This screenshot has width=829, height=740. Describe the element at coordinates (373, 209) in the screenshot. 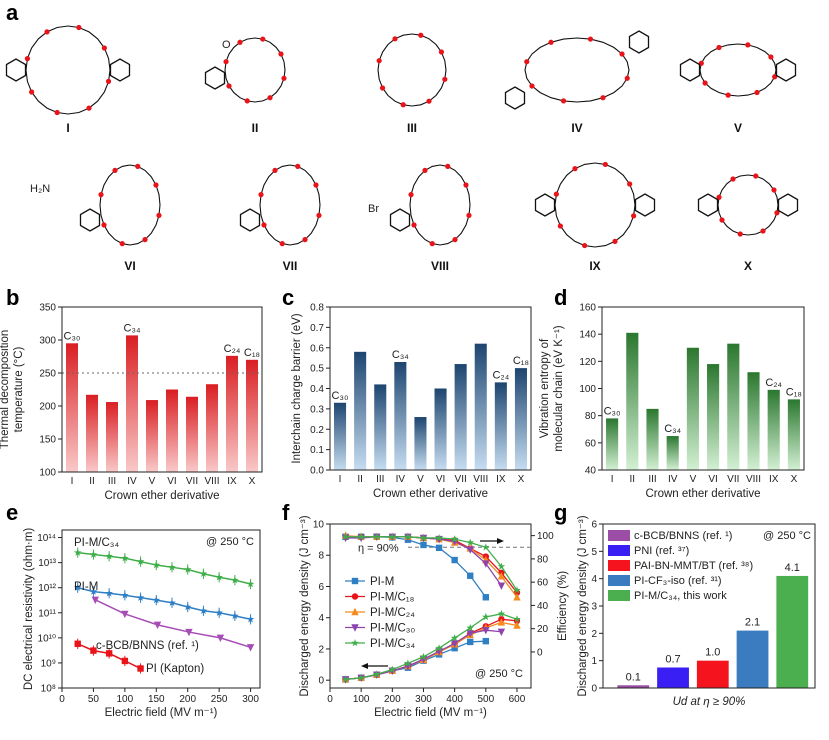

I see `bromo-substituent: Br` at that location.